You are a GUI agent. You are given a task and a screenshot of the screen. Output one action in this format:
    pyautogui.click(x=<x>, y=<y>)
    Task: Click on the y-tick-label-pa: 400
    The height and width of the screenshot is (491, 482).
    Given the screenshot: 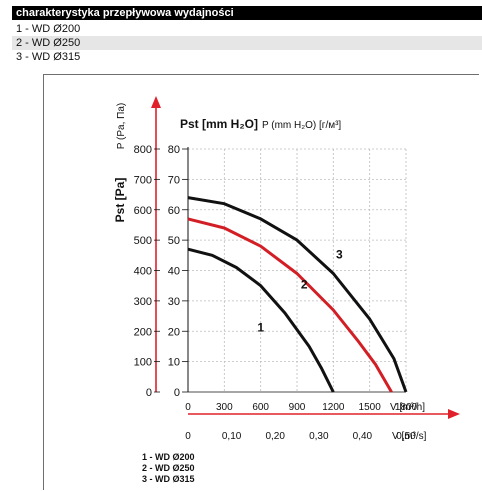 What is the action you would take?
    pyautogui.click(x=143, y=272)
    